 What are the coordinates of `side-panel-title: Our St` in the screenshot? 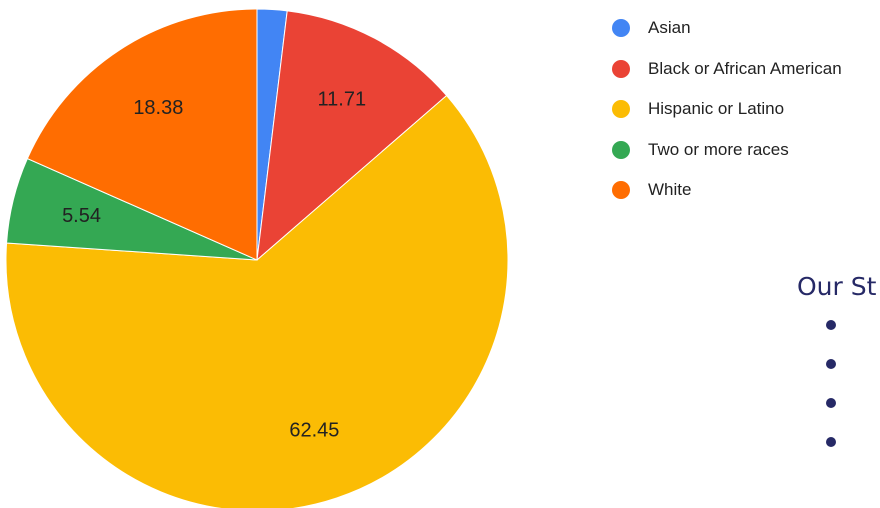 It's located at (837, 286).